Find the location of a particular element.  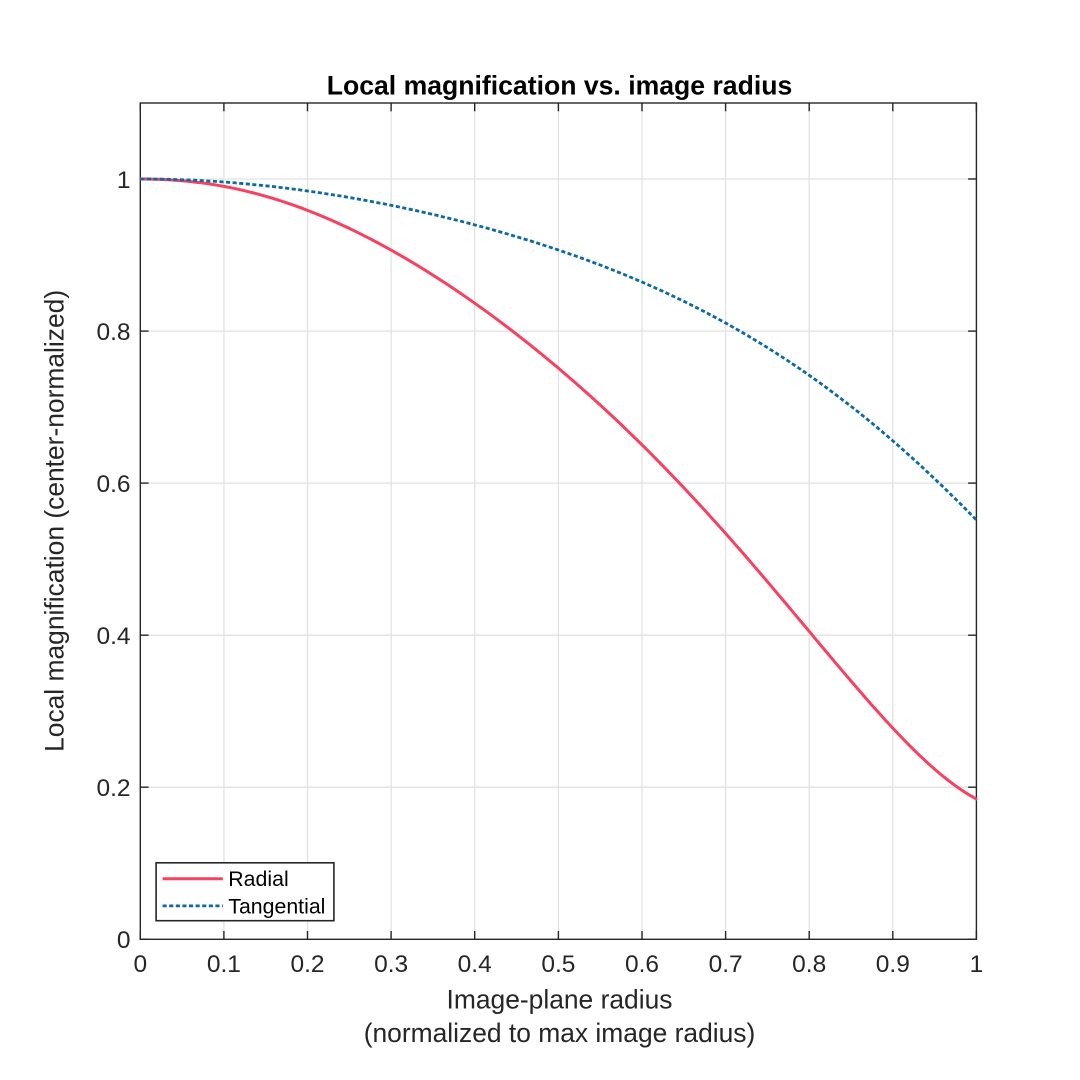

svg-text: 0.5 is located at coordinates (558, 964).